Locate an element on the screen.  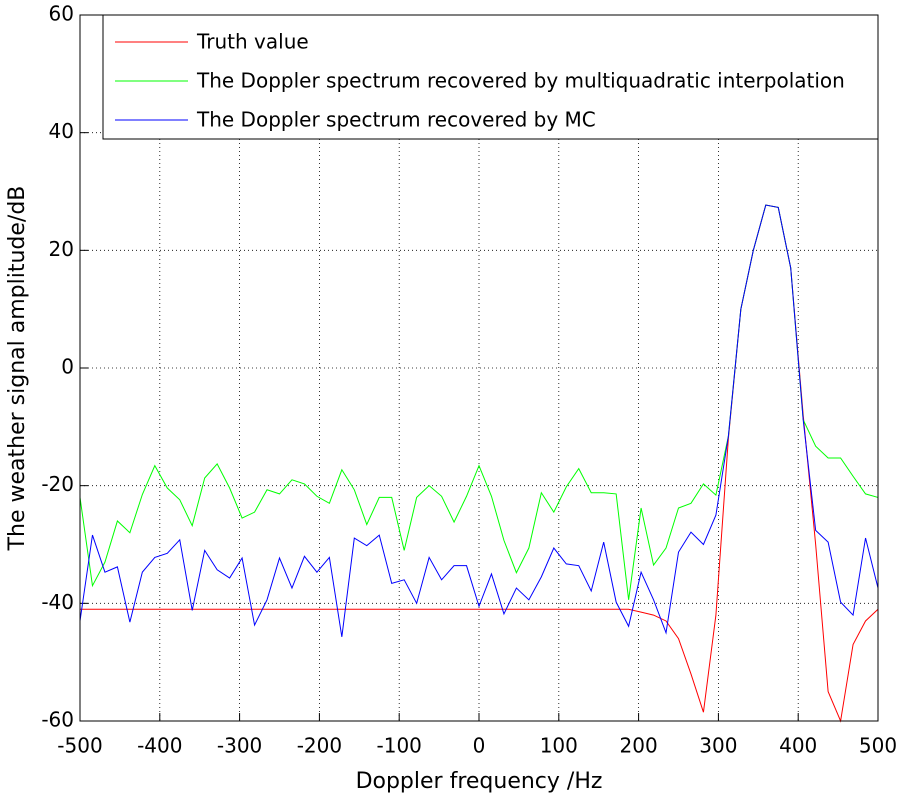
legend-label: Truth value is located at coordinates (252, 42).